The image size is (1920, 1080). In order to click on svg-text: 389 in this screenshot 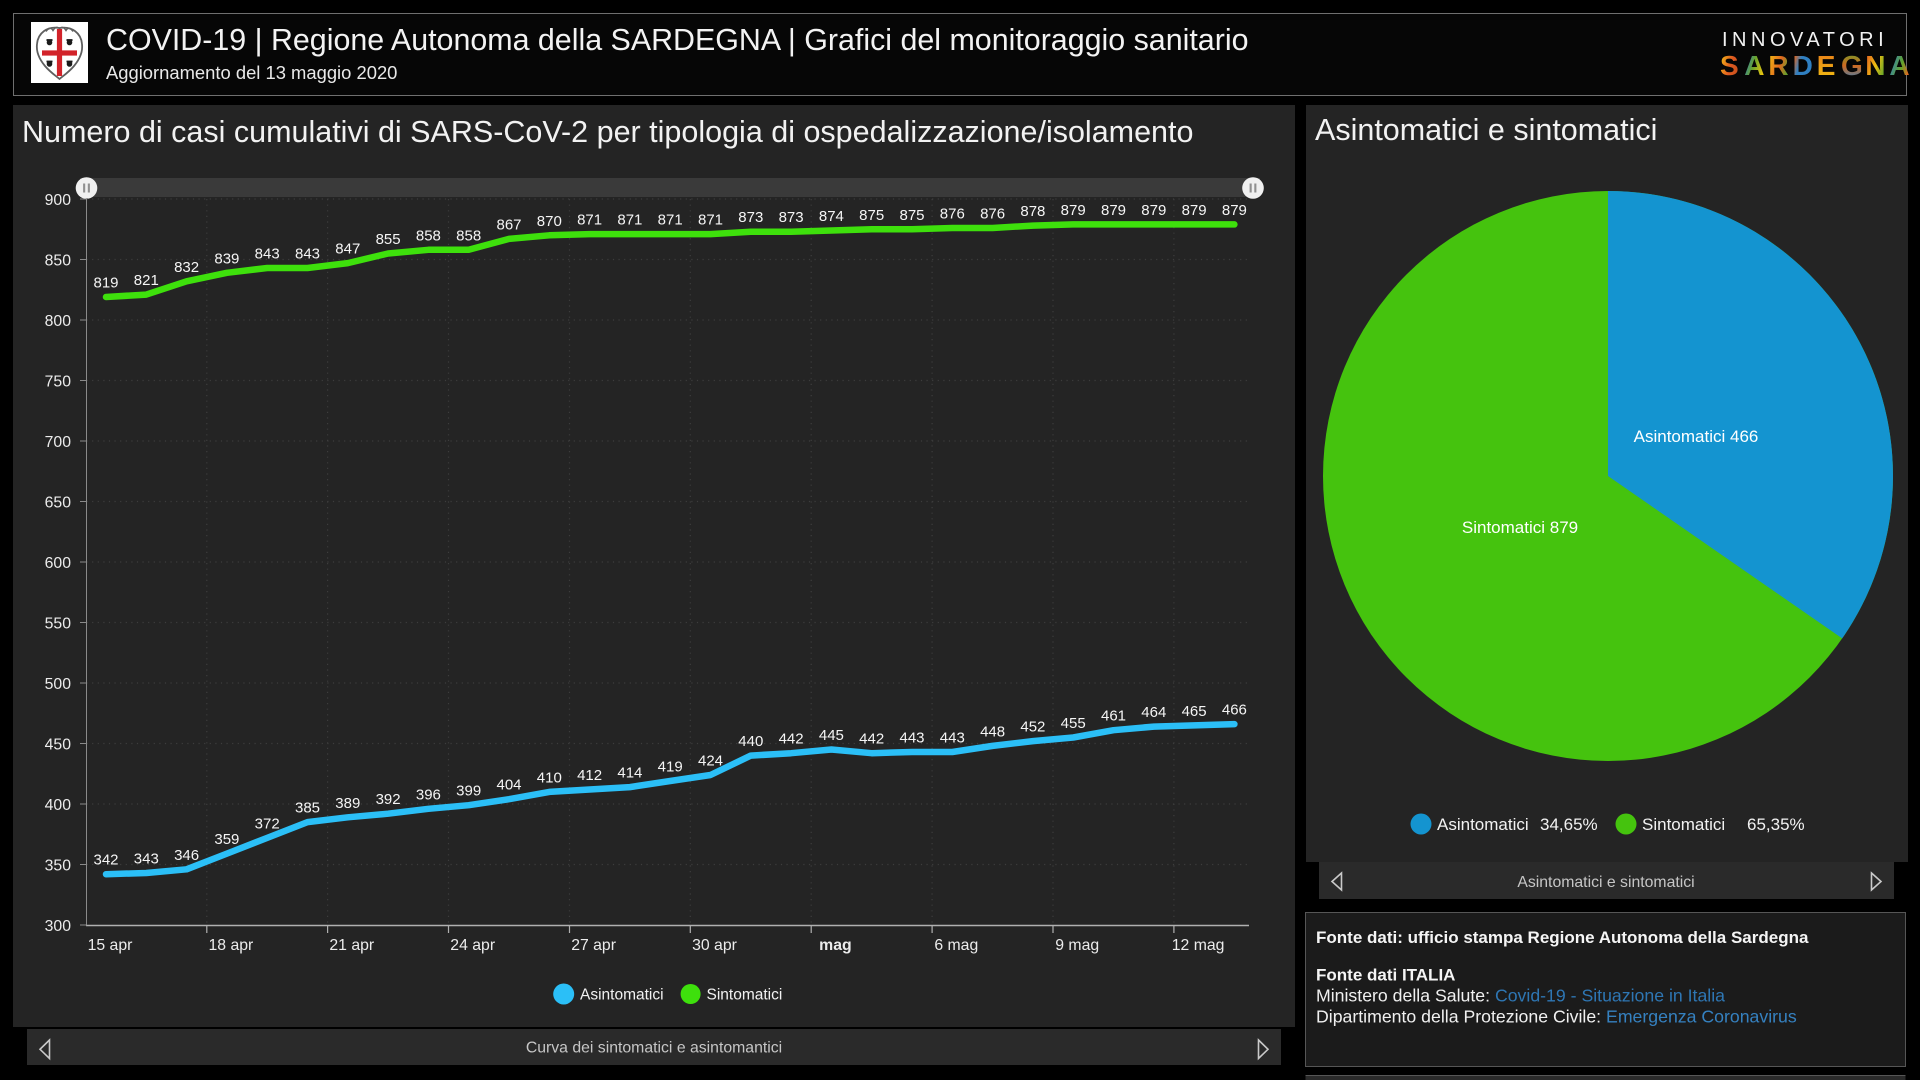, I will do `click(347, 803)`.